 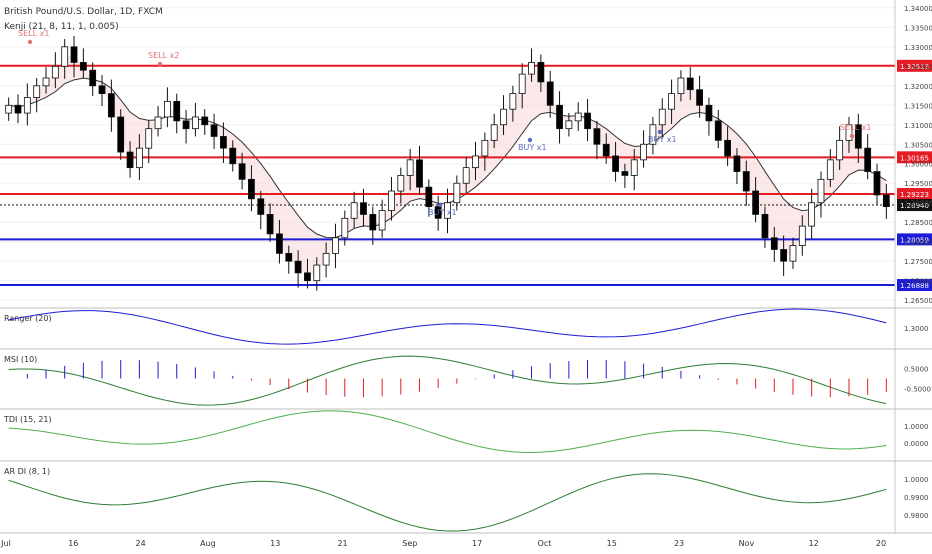 I want to click on price-level-label: 1.30165, so click(x=914, y=158).